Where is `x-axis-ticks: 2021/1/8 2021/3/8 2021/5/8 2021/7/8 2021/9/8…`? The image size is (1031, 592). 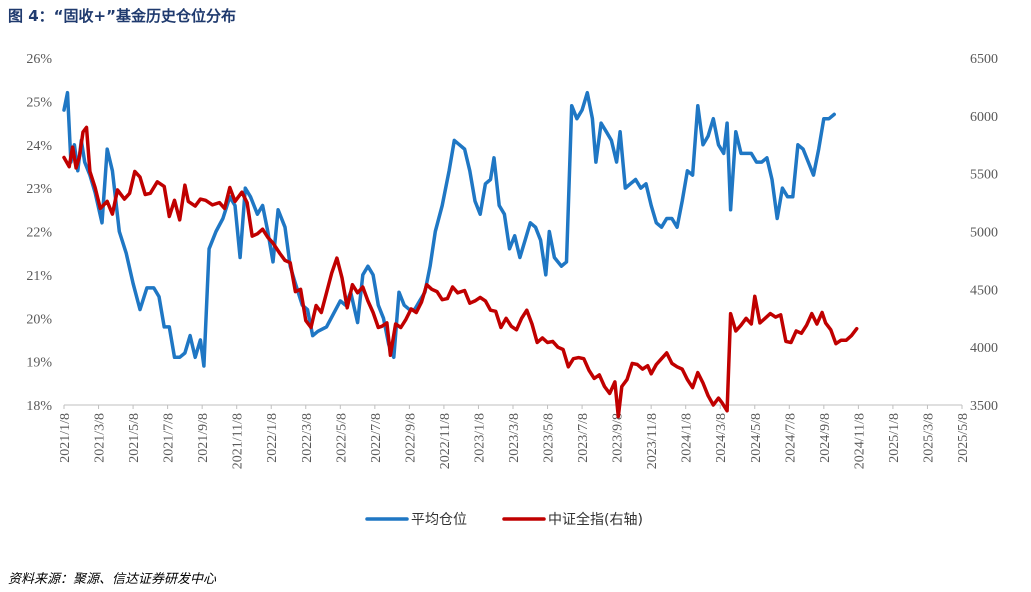
x-axis-ticks: 2021/1/8 2021/3/8 2021/5/8 2021/7/8 2021/9/8… is located at coordinates (514, 437).